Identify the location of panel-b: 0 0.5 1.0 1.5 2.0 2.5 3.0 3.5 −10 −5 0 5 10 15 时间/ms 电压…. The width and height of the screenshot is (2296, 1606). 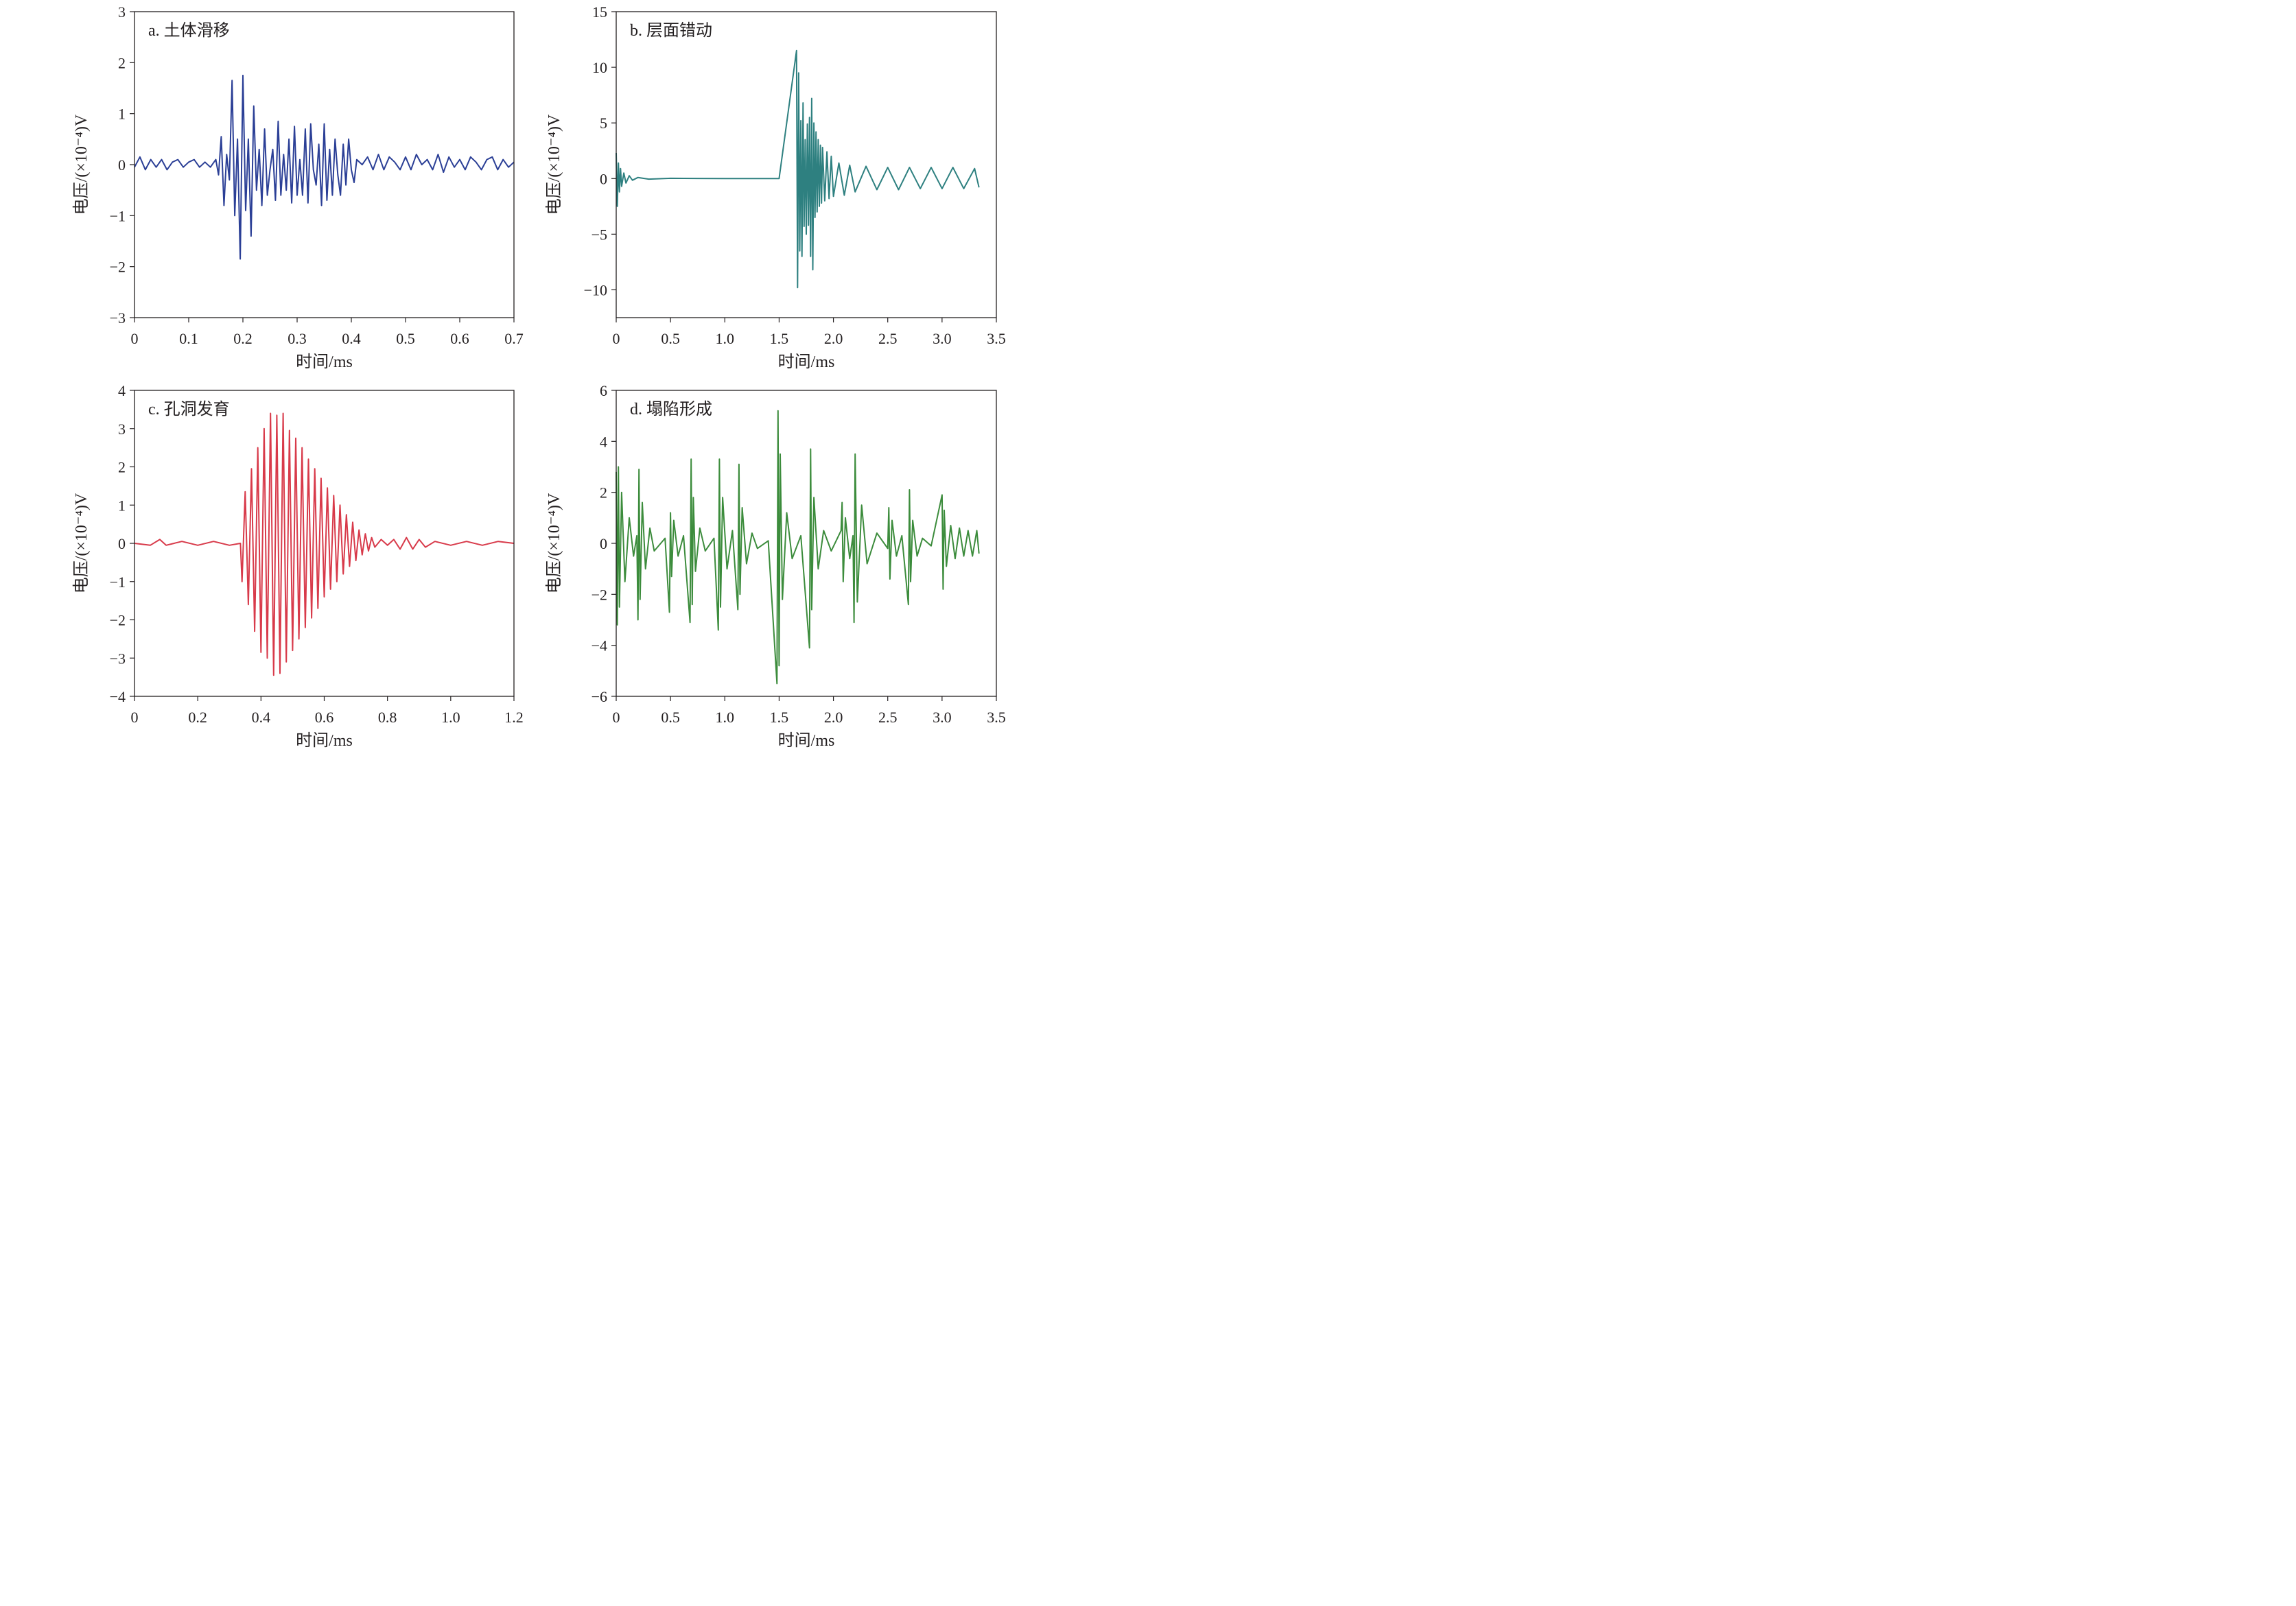
(775, 187).